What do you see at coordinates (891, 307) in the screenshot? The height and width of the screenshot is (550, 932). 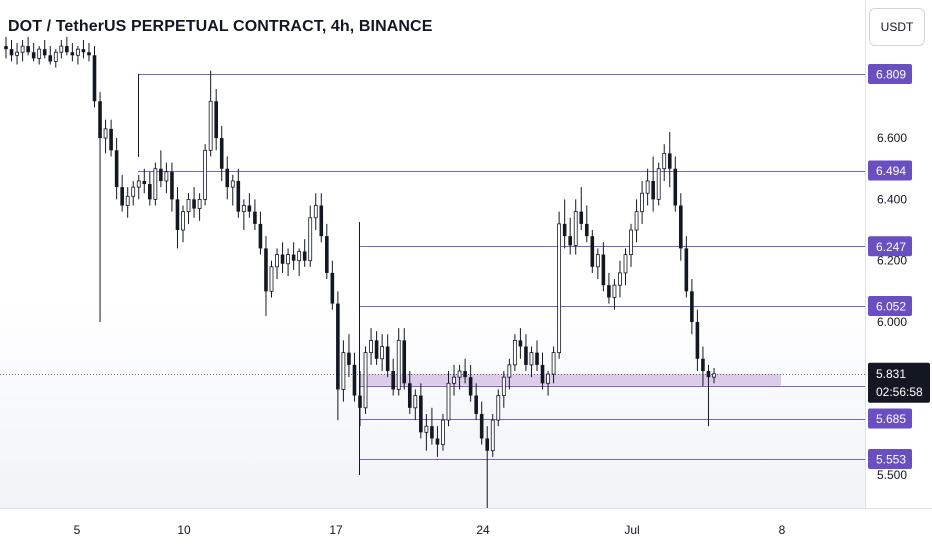 I see `level-tag-label: 6.052` at bounding box center [891, 307].